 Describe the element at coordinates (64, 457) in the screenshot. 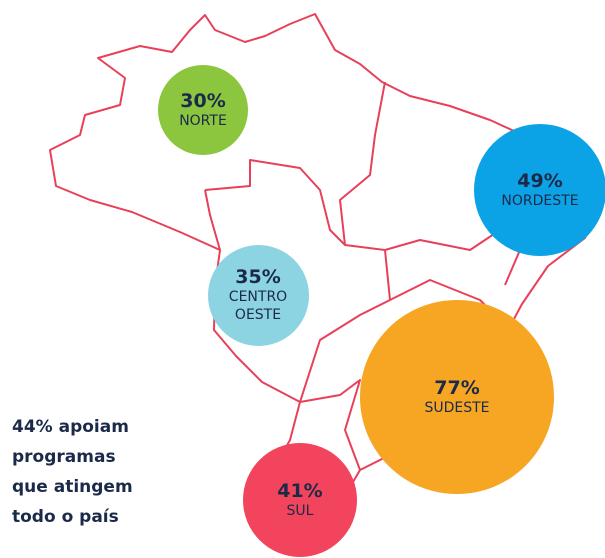

I see `note-line: programas` at that location.